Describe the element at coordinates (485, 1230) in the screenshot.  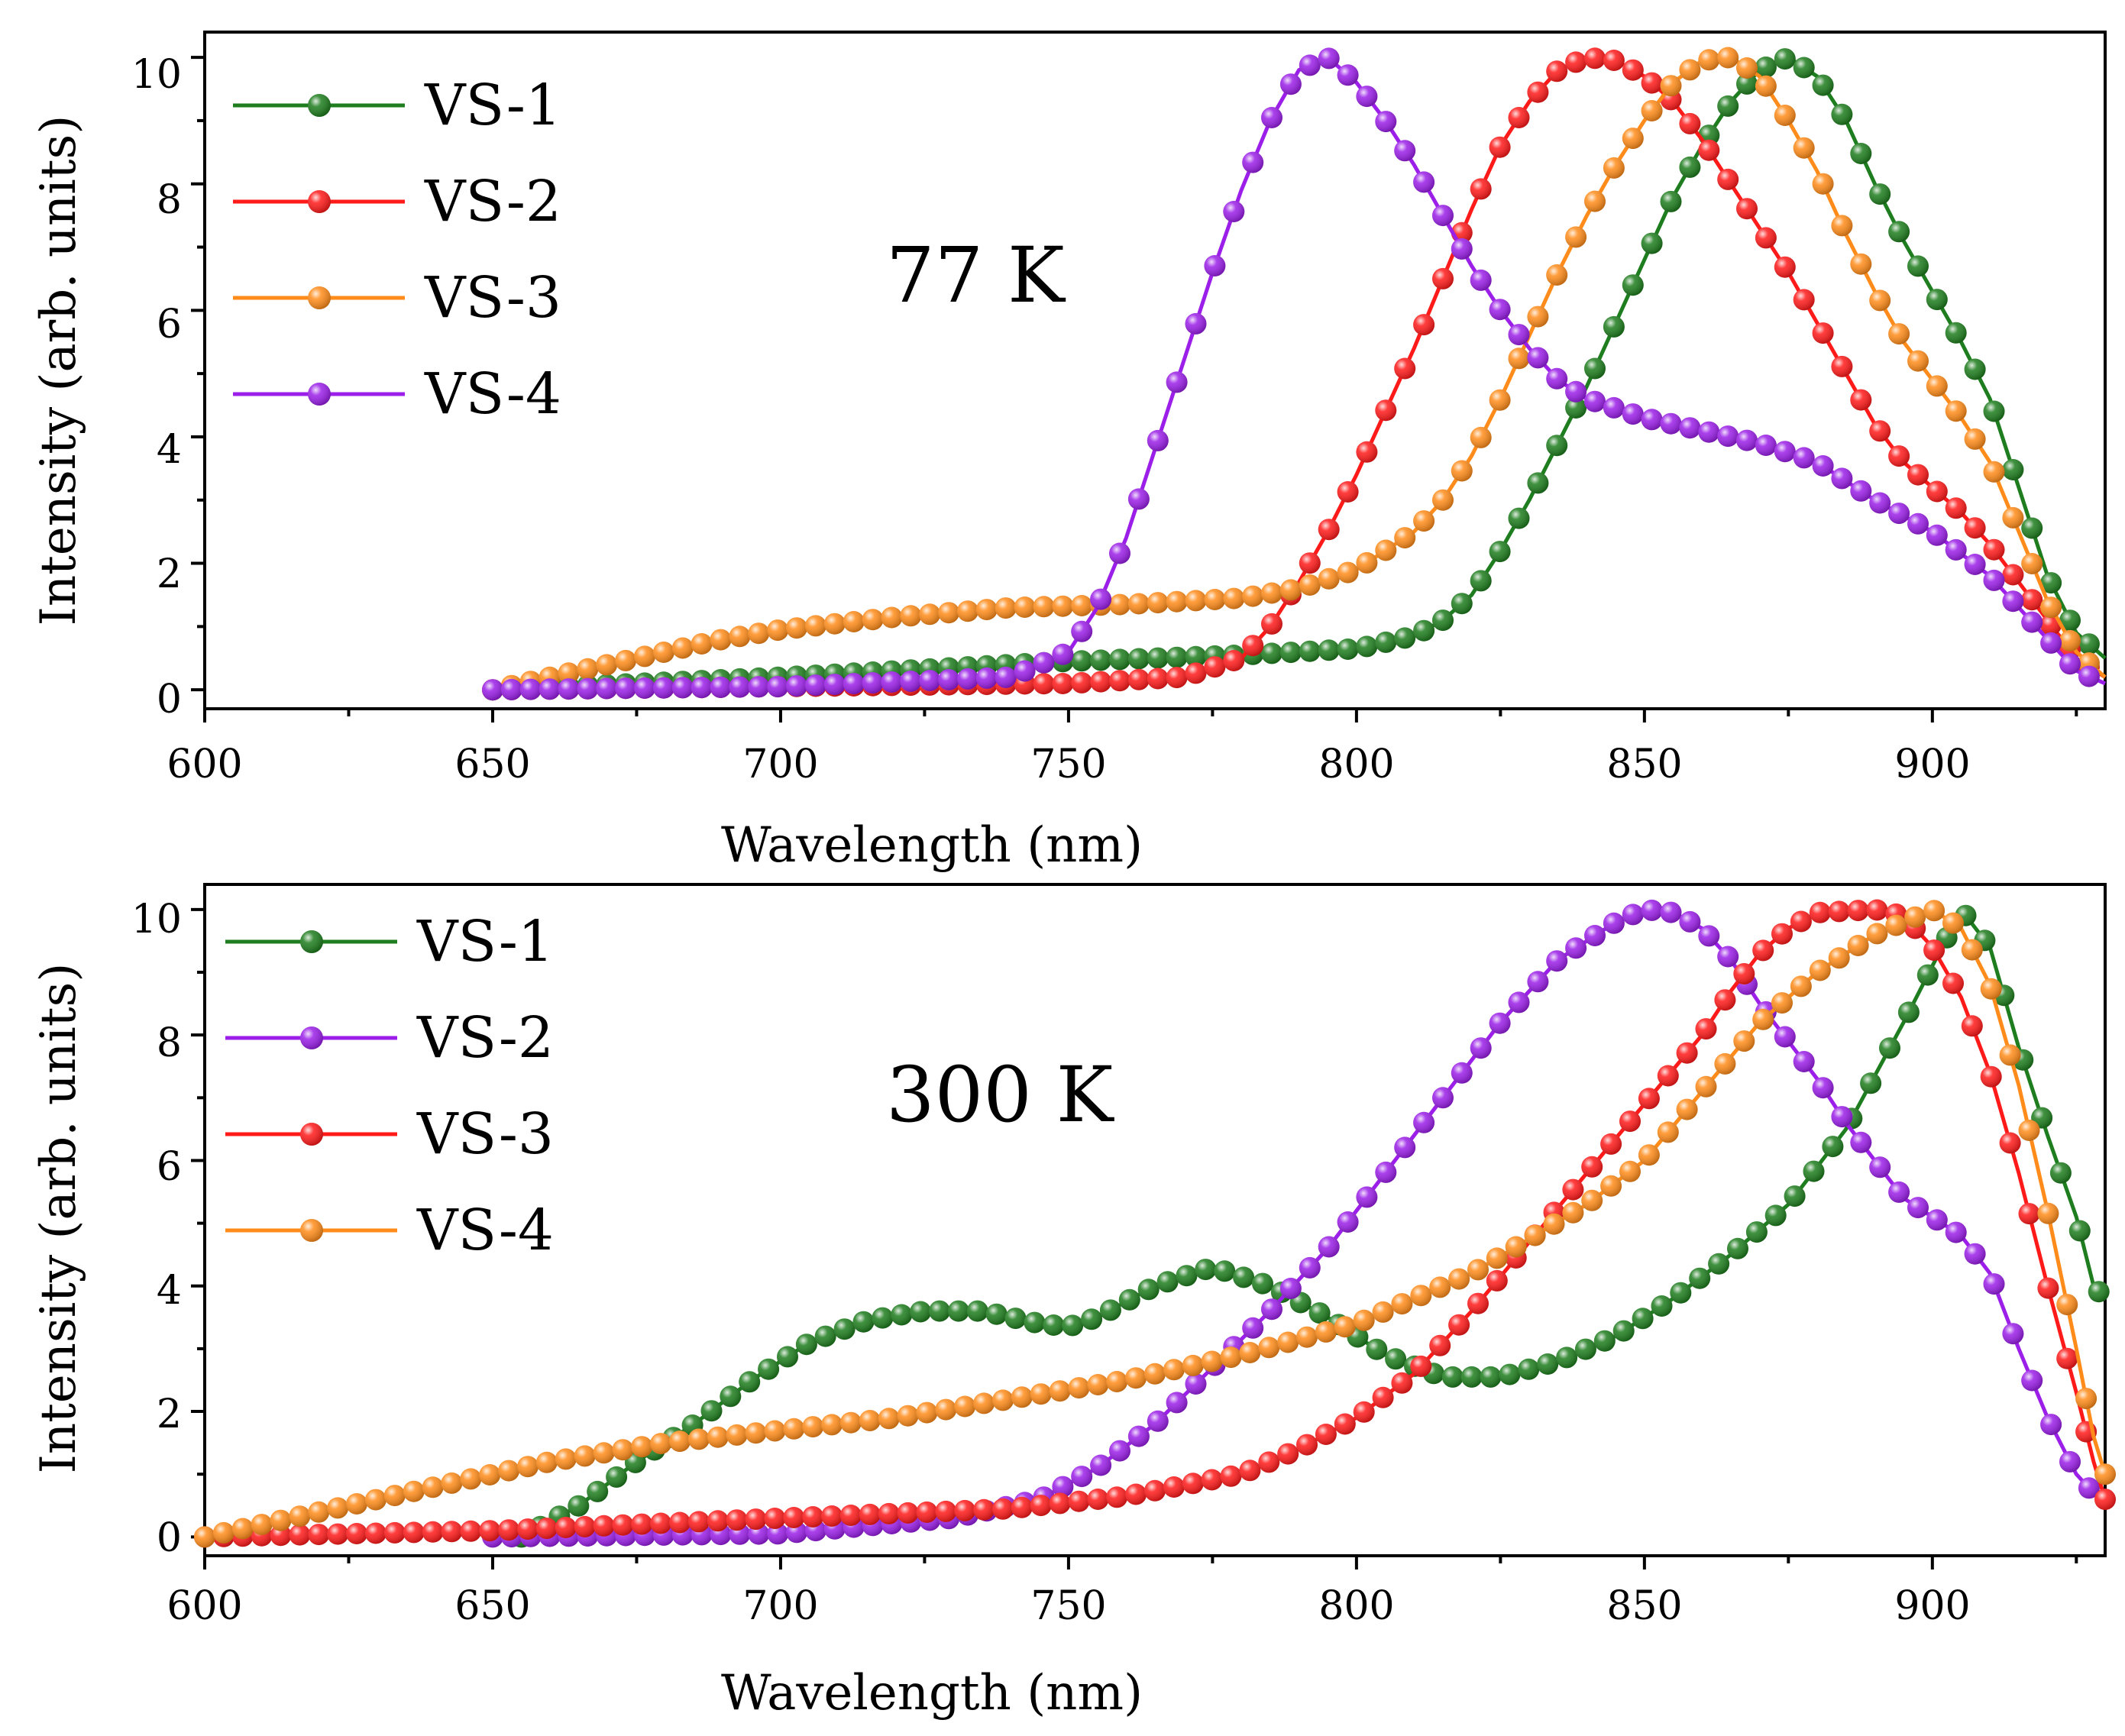
I see `legend-label: VS-4` at that location.